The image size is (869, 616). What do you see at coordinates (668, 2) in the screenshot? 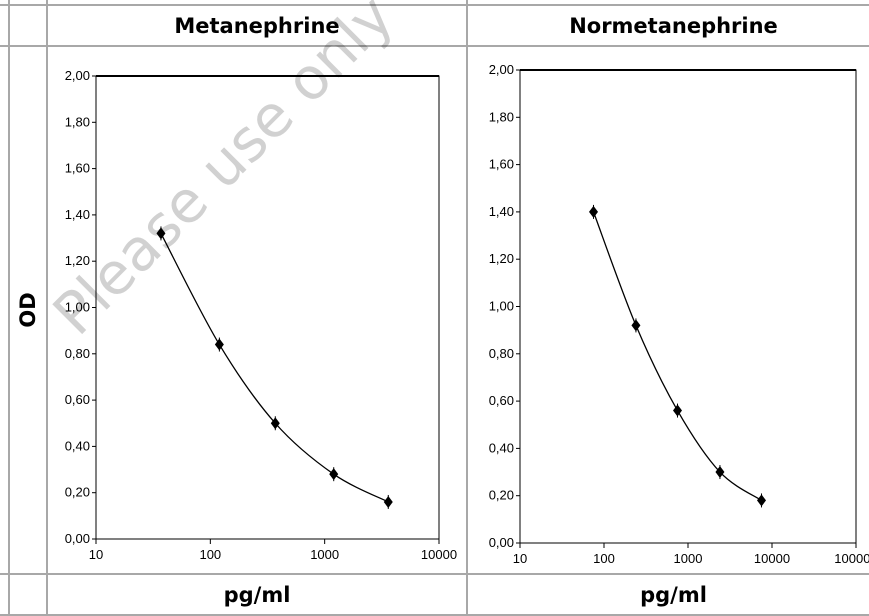
I see `top-strip-d` at bounding box center [668, 2].